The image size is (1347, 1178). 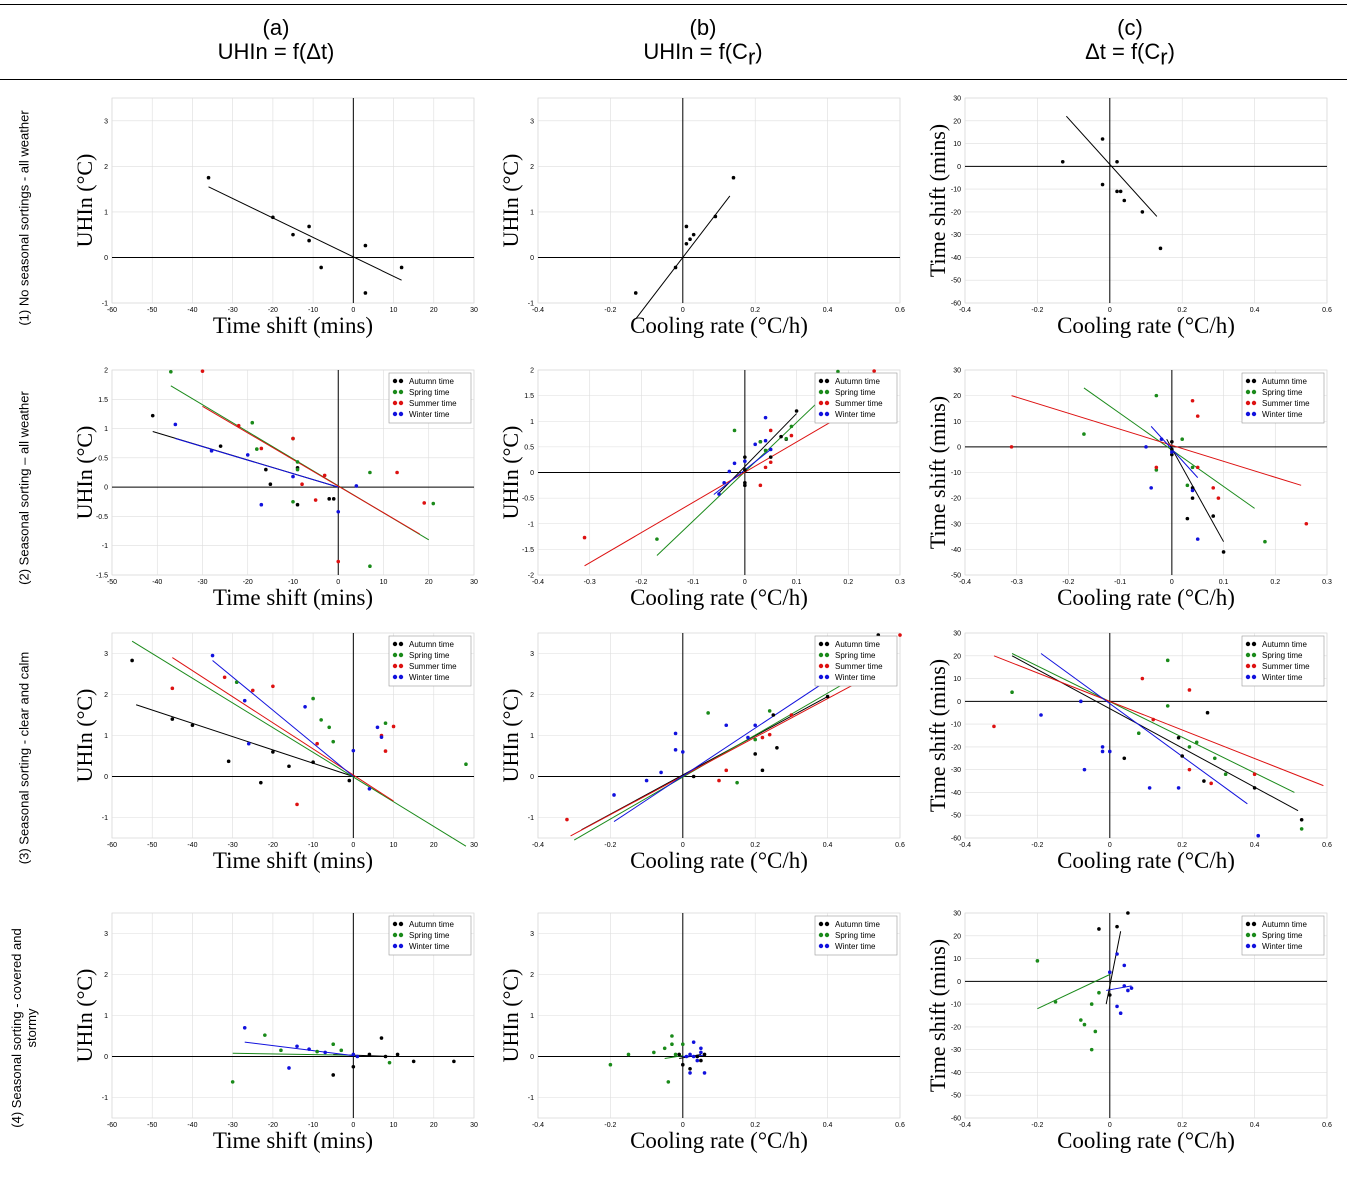 What do you see at coordinates (1327, 310) in the screenshot?
I see `x-tick-label: 0.6` at bounding box center [1327, 310].